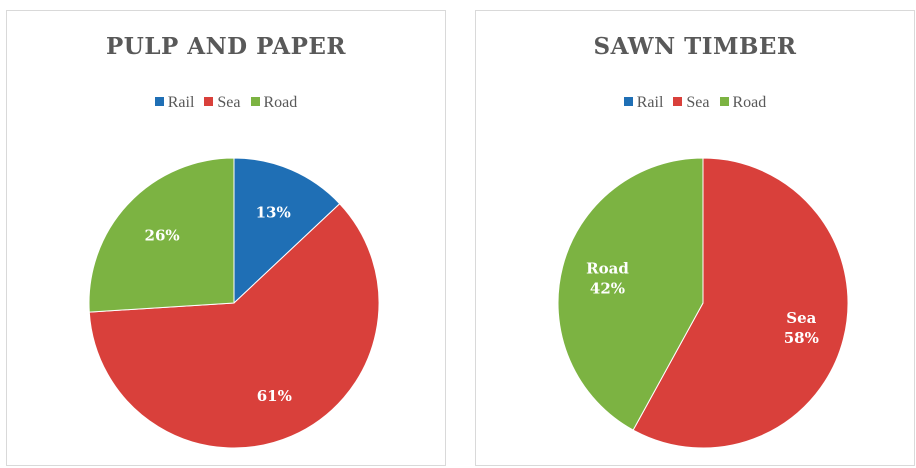 Image resolution: width=916 pixels, height=468 pixels. I want to click on data-label-name: Sea, so click(801, 318).